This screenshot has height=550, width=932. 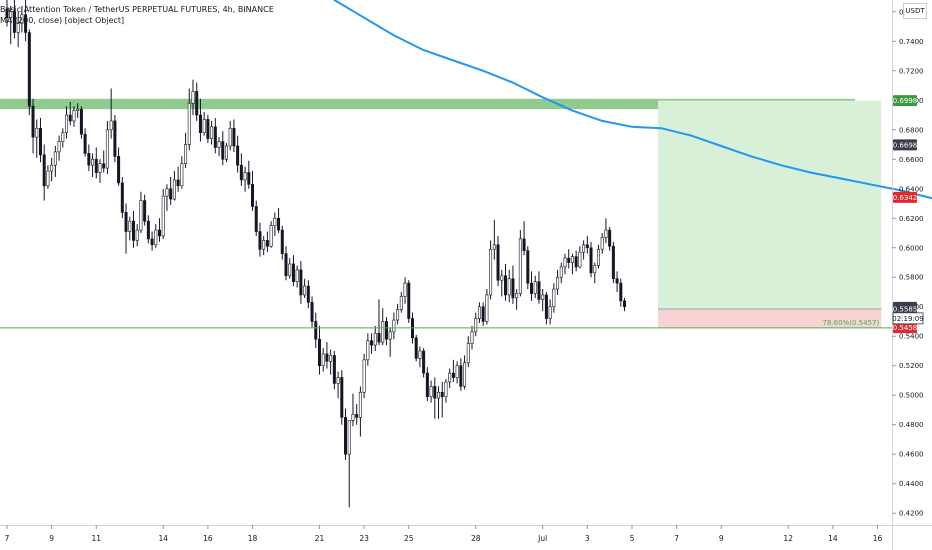 What do you see at coordinates (364, 538) in the screenshot?
I see `date-tick-label: 23` at bounding box center [364, 538].